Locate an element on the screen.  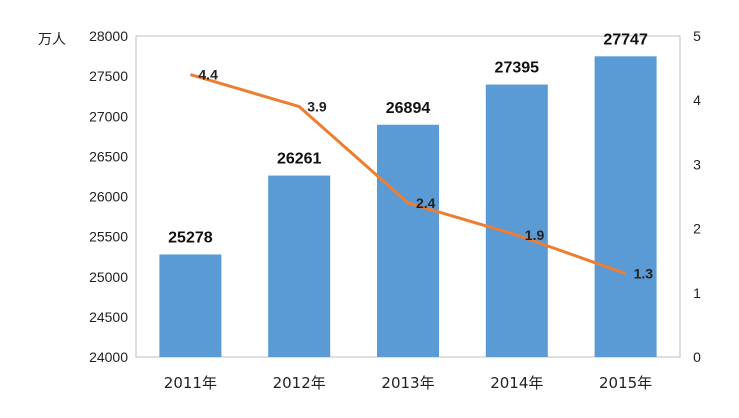
right-tick-label: 0 is located at coordinates (697, 357).